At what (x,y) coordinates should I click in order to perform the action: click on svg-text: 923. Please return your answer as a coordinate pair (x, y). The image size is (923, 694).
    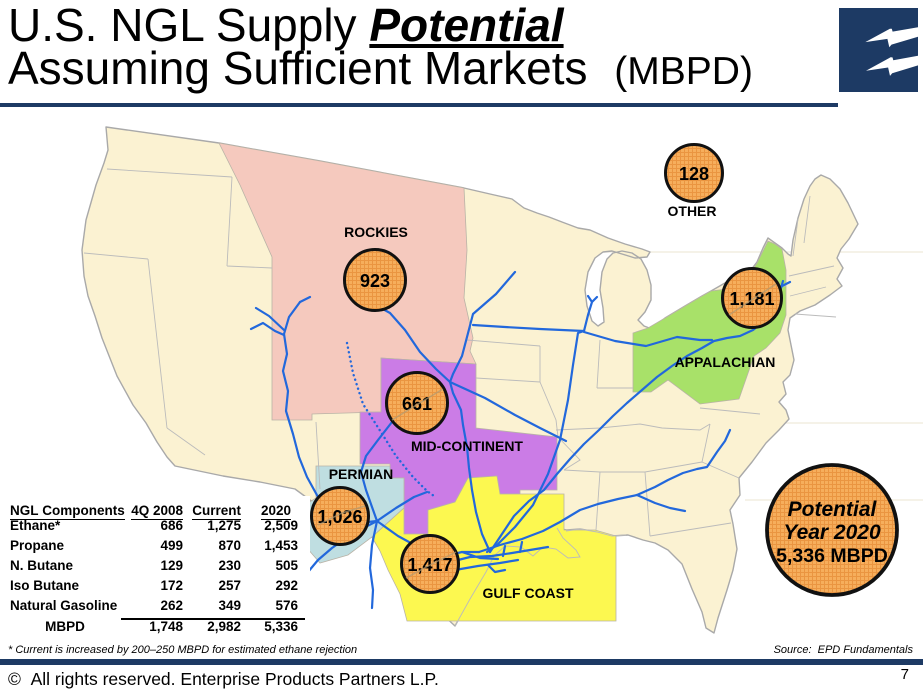
    Looking at the image, I should click on (375, 281).